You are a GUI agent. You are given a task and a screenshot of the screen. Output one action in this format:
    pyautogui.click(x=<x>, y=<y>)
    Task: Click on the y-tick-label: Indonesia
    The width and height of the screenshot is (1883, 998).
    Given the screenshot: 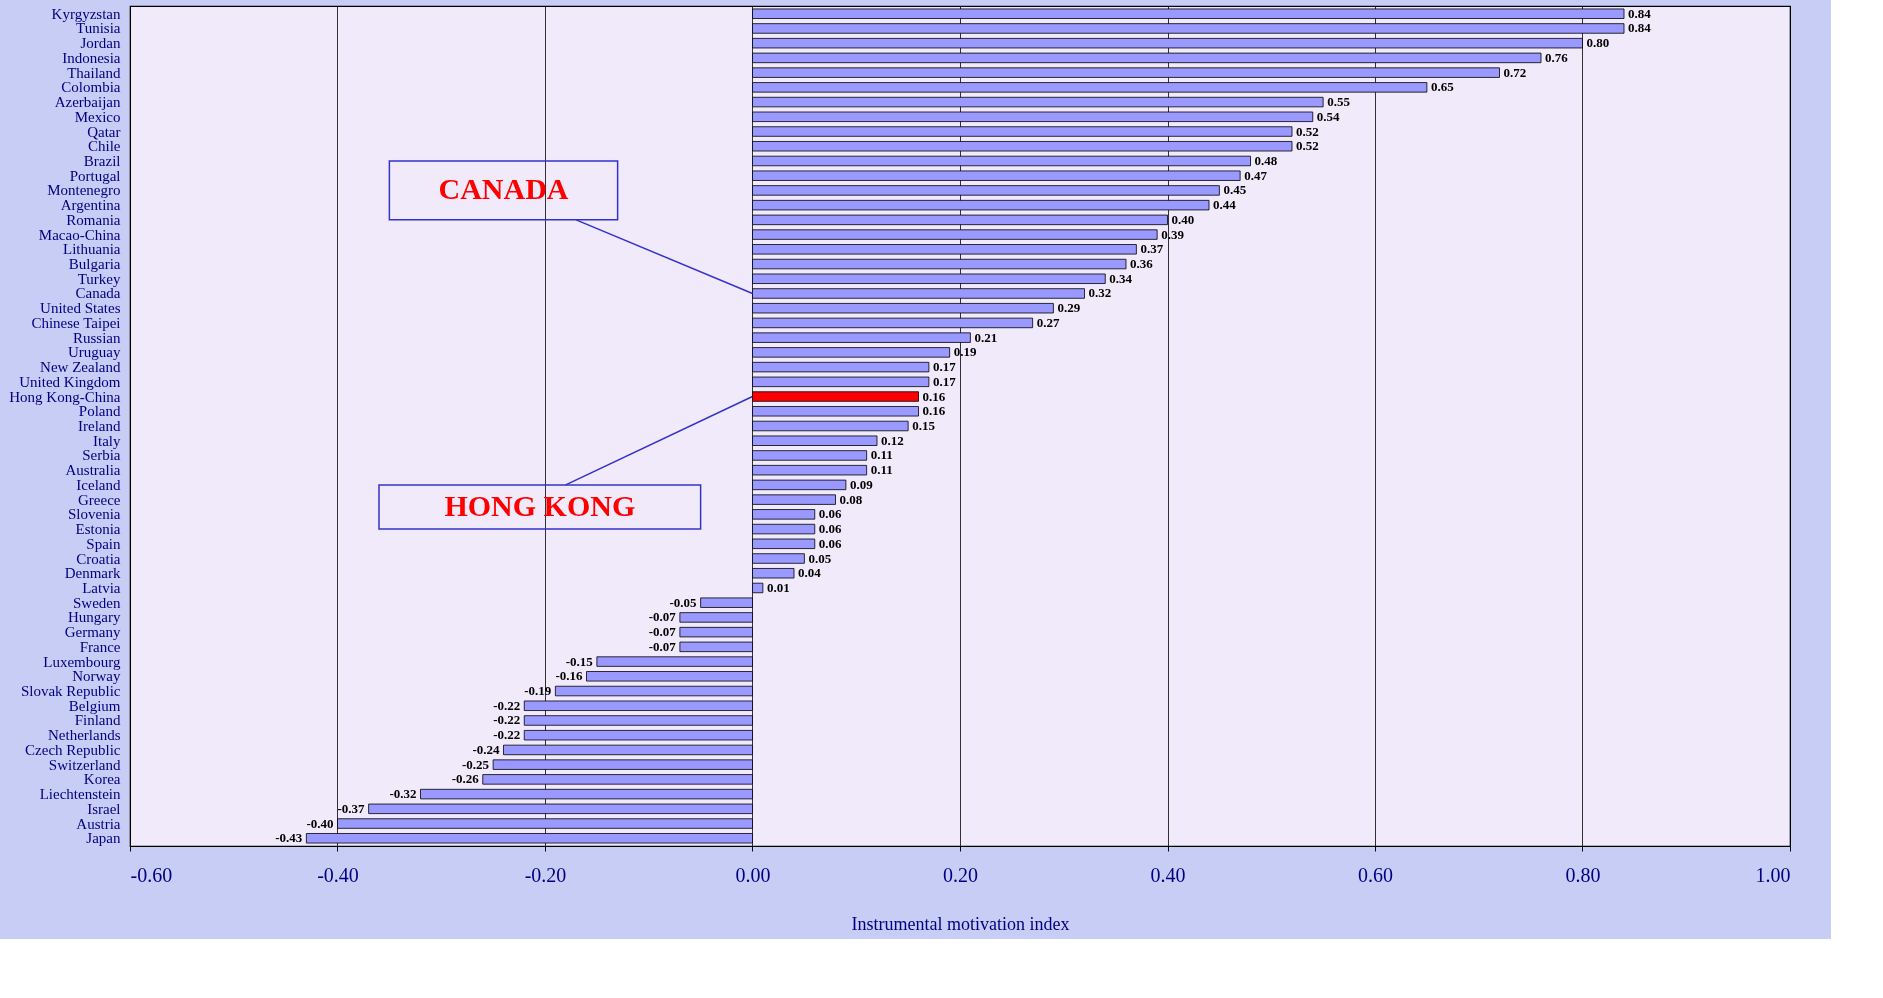 What is the action you would take?
    pyautogui.click(x=91, y=57)
    